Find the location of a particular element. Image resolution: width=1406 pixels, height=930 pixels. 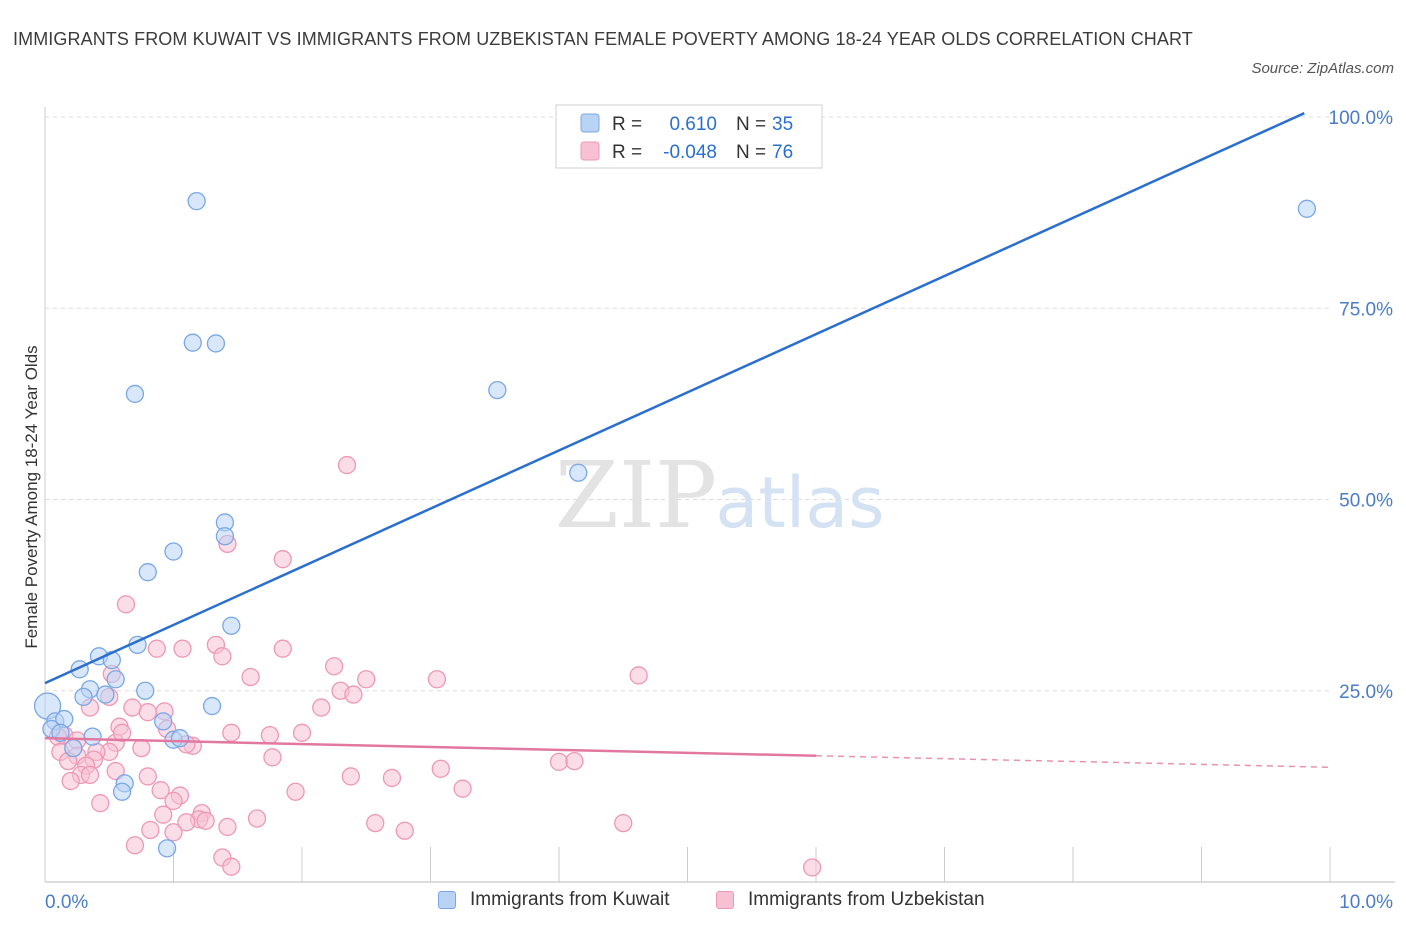

x-tick-label: 0.0% is located at coordinates (66, 902).